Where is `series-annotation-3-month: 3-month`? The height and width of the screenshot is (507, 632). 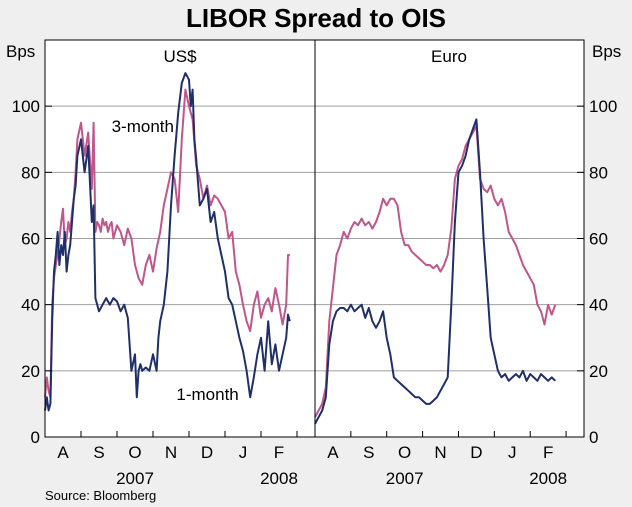
series-annotation-3-month: 3-month is located at coordinates (143, 126).